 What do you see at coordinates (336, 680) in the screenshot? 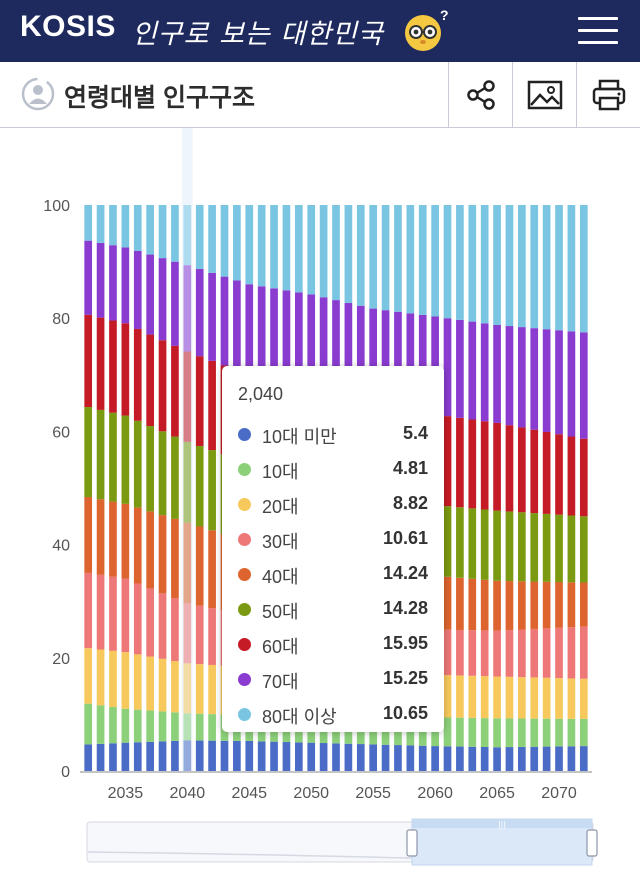
I see `tooltip-row: 70대 15.25` at bounding box center [336, 680].